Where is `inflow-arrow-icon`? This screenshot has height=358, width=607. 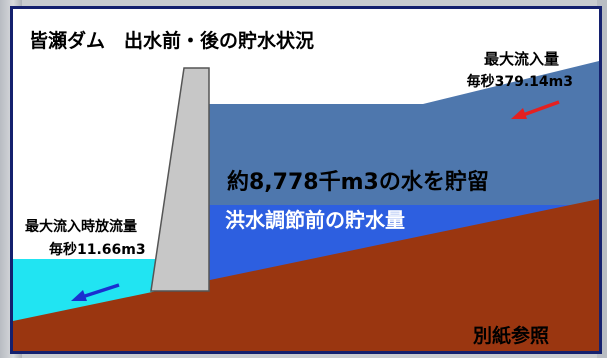 inflow-arrow-icon is located at coordinates (535, 109).